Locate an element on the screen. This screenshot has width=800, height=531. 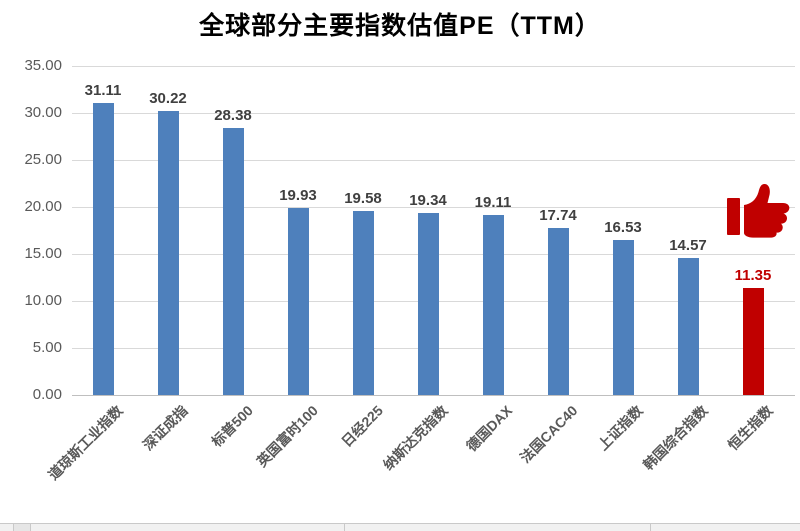
value-label: 19.34 is located at coordinates (428, 200).